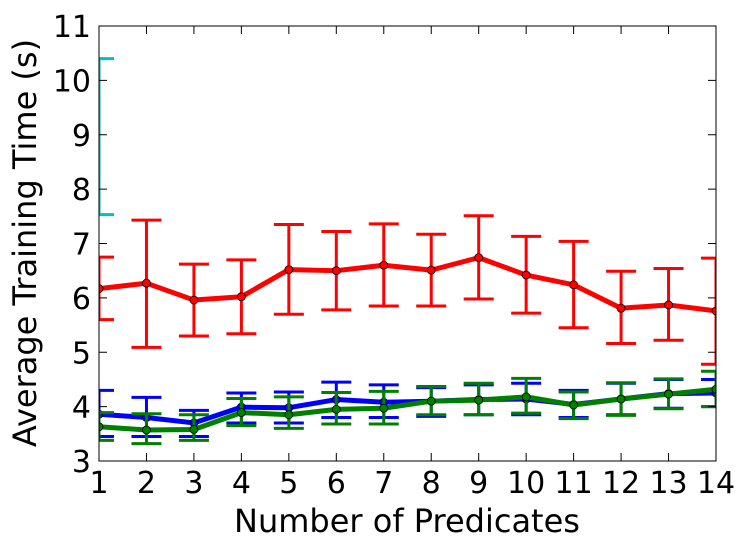  I want to click on x-tick-label: 6, so click(336, 483).